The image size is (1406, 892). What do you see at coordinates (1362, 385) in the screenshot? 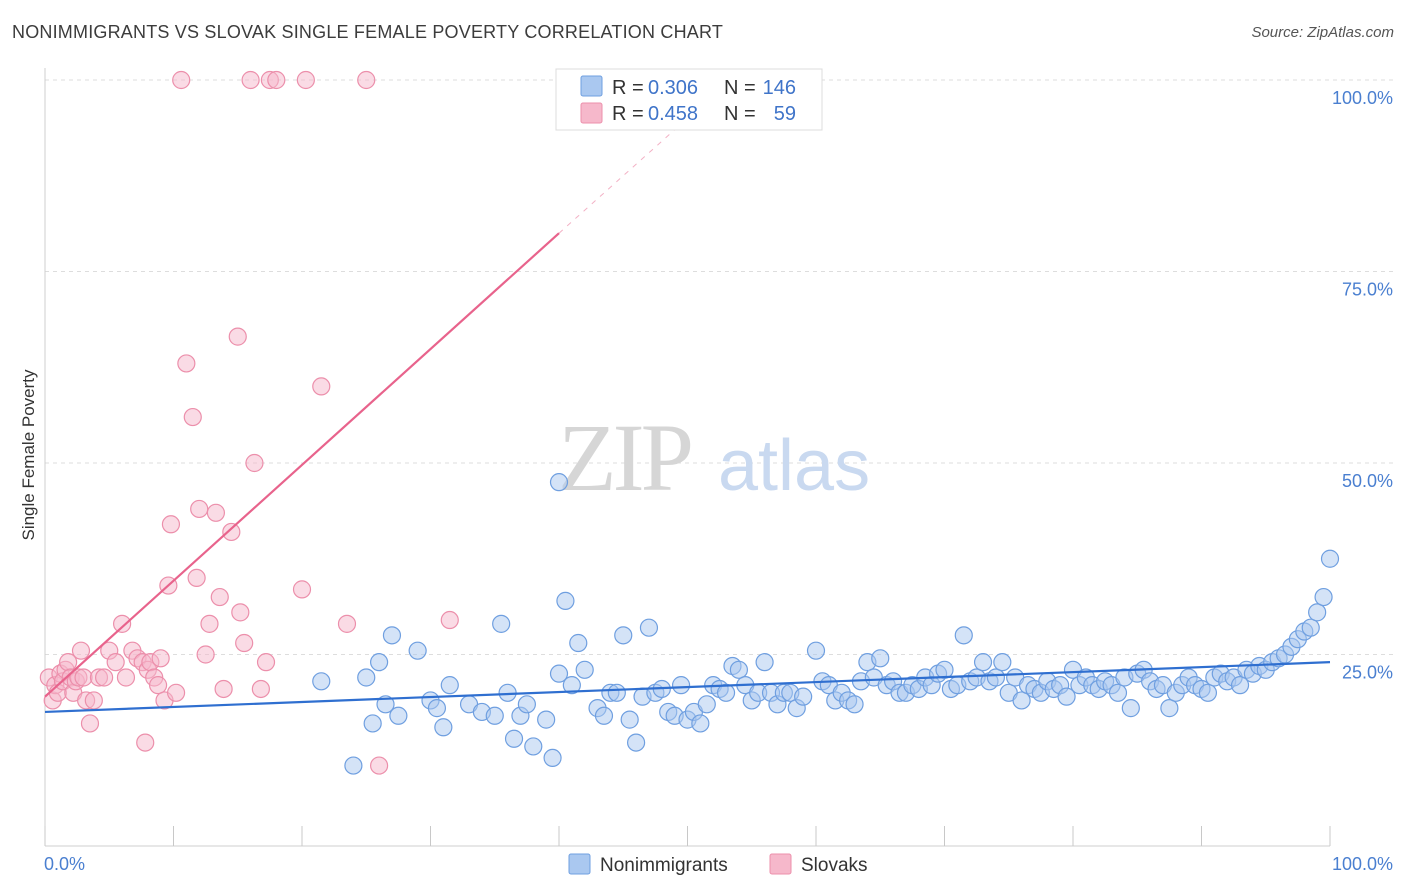
I see `y-tick-labels: 25.0% 50.0% 75.0% 100.0%` at bounding box center [1362, 385].